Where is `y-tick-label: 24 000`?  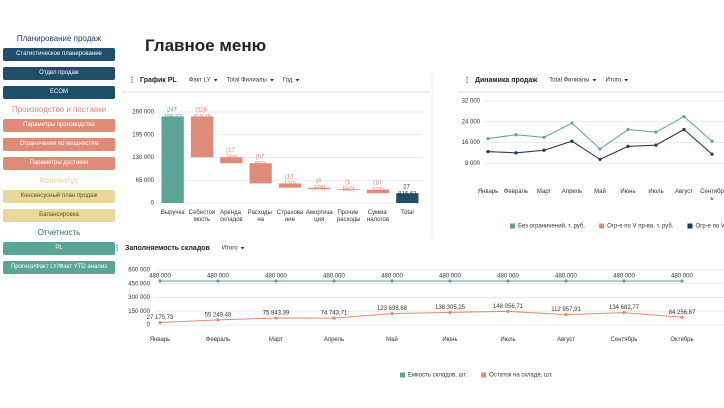 y-tick-label: 24 000 is located at coordinates (471, 122).